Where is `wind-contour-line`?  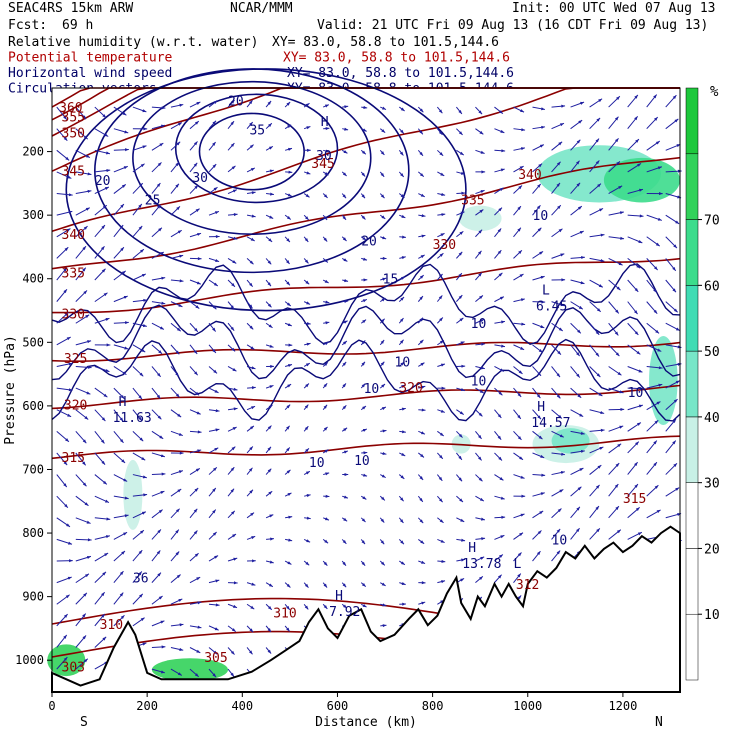
wind-contour-line is located at coordinates (366, 304).